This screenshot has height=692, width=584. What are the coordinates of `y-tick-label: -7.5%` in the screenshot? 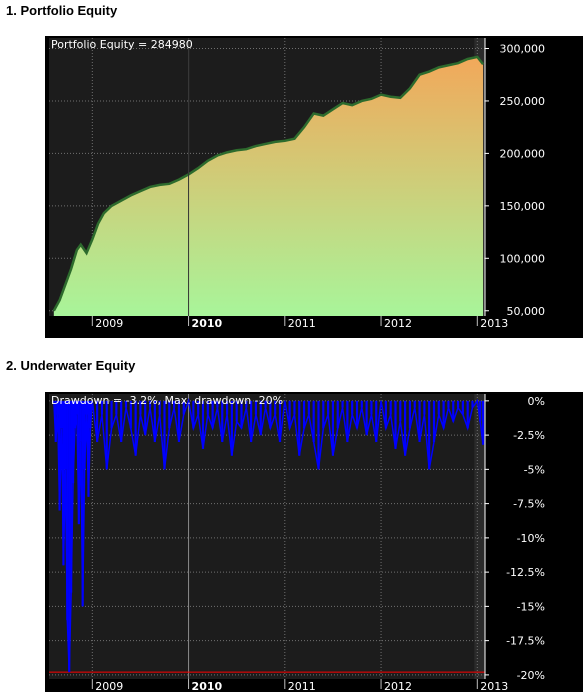 It's located at (529, 504).